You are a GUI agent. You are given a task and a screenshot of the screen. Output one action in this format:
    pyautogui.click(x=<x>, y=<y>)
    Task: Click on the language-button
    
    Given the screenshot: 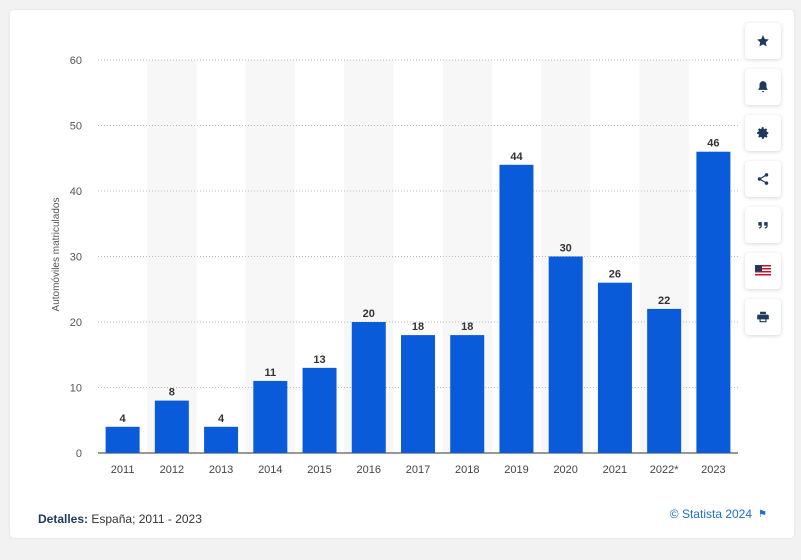 What is the action you would take?
    pyautogui.click(x=763, y=271)
    